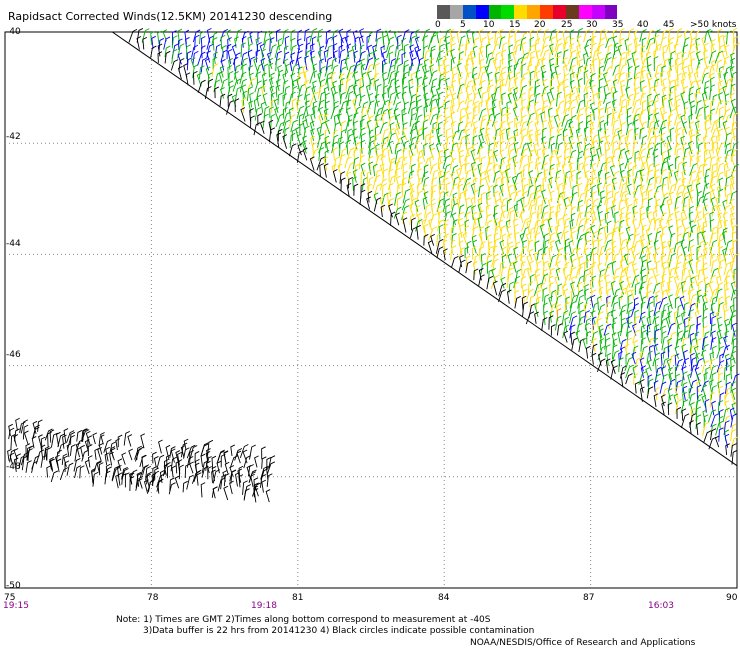 This screenshot has width=740, height=650. I want to click on colorbar-swatch, so click(534, 12).